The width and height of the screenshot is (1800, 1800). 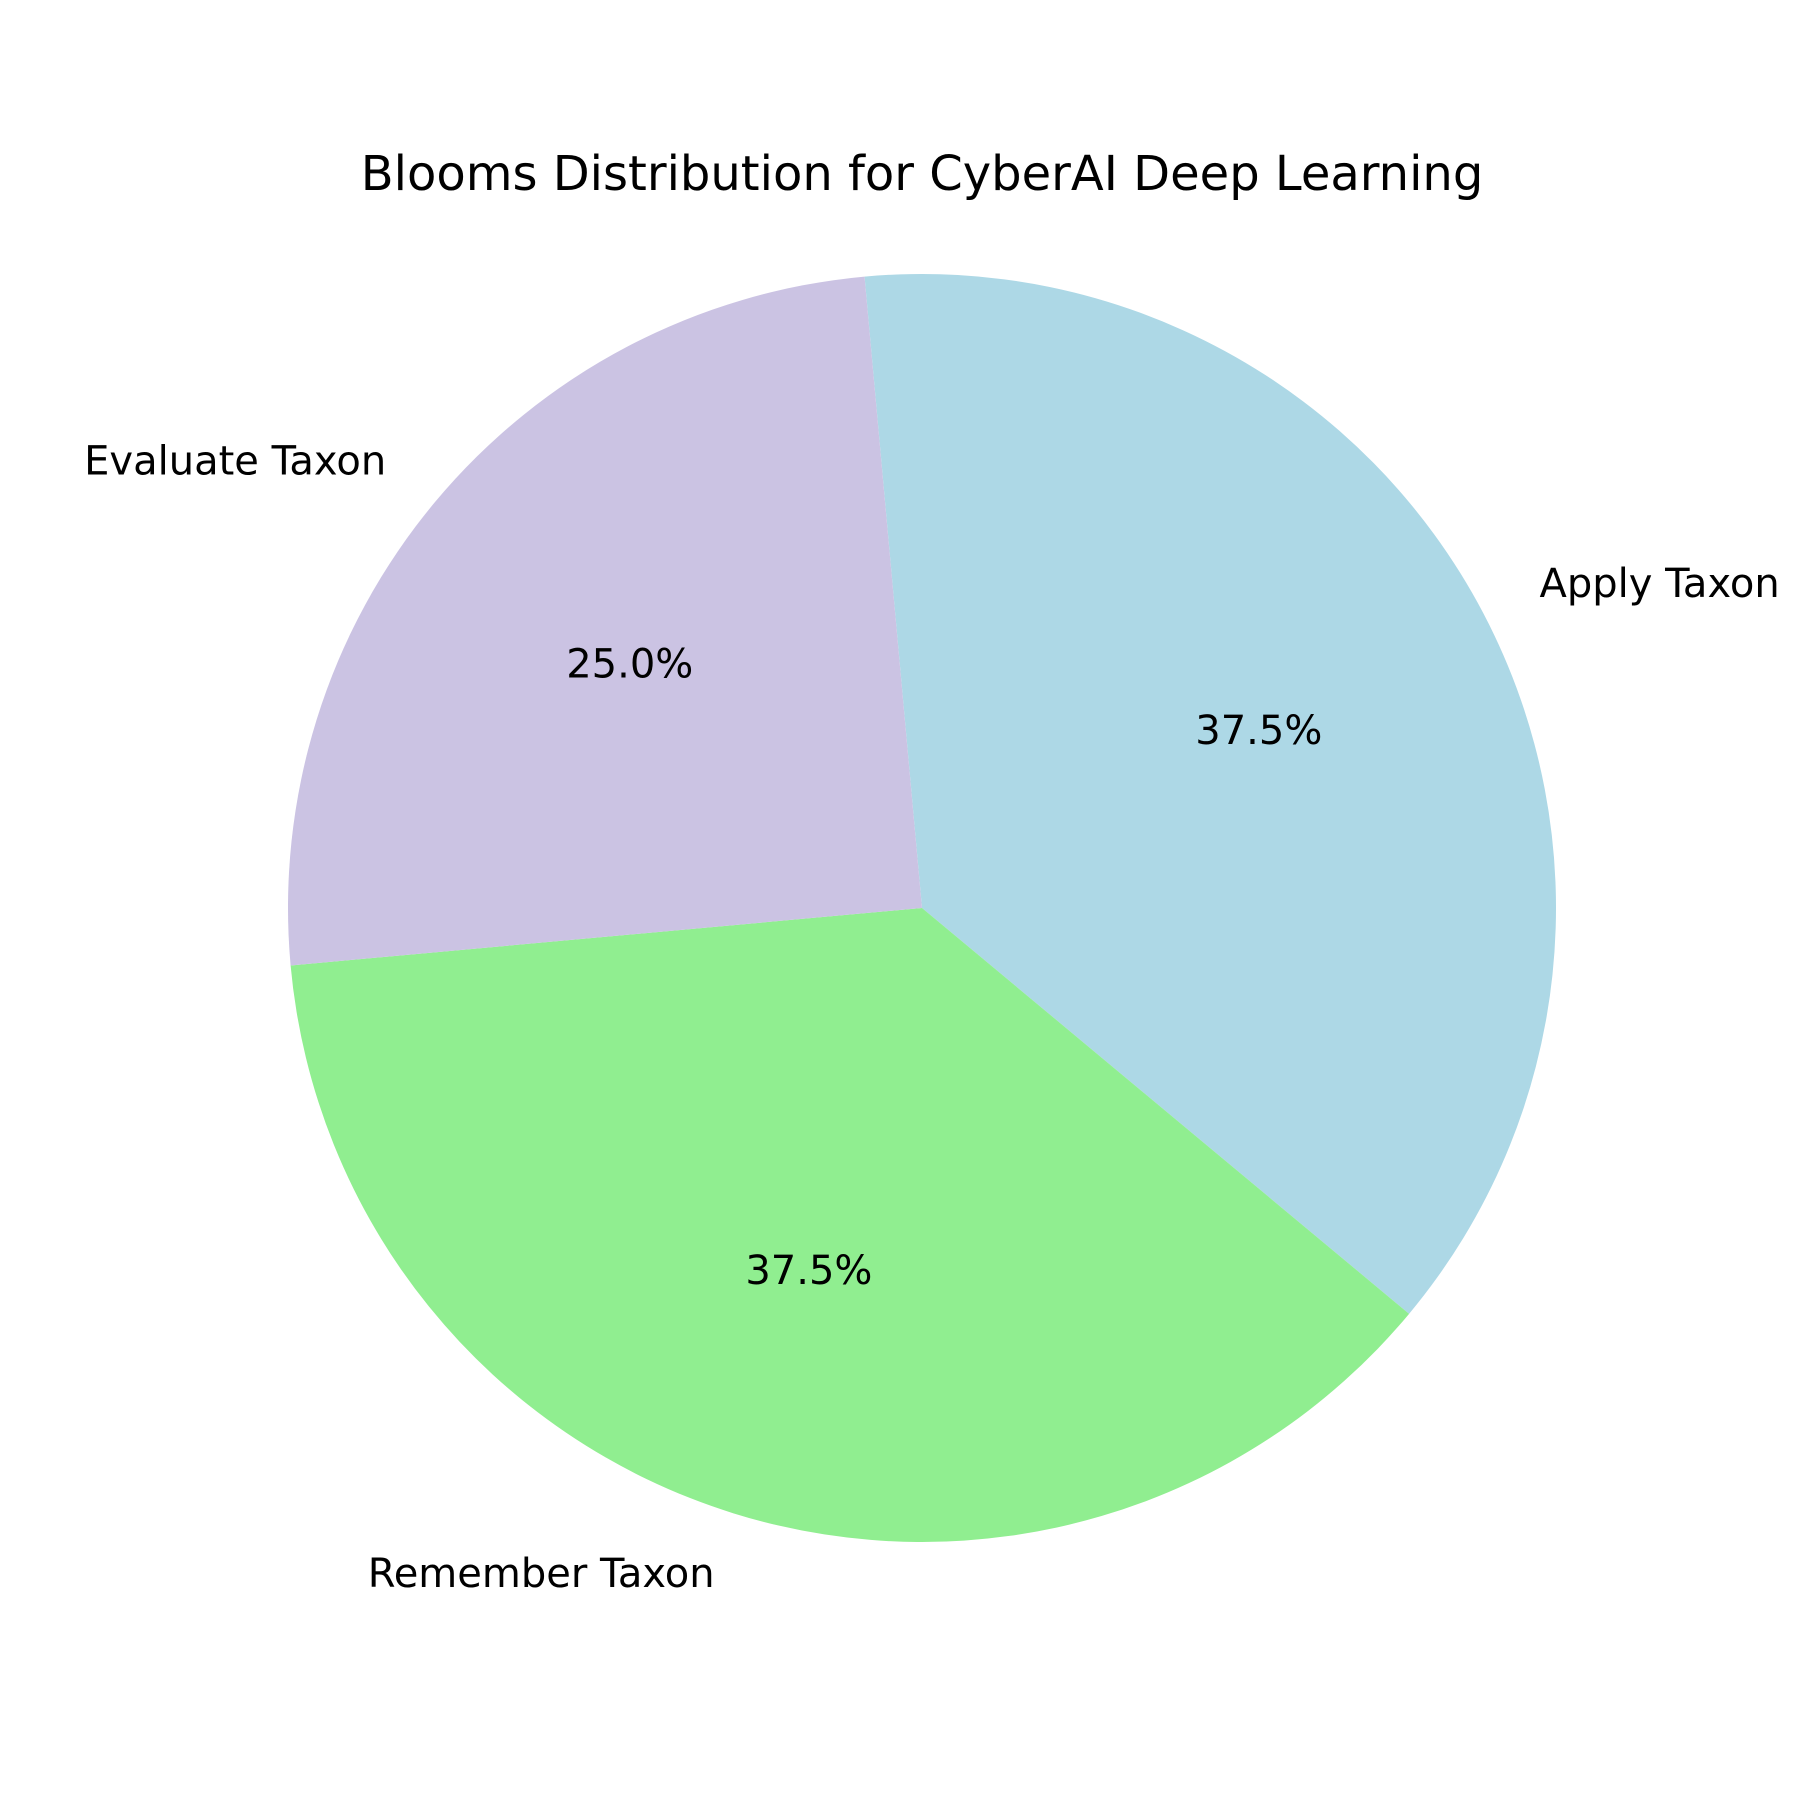 I want to click on pie-category-label-evaluate-taxon: Evaluate Taxon, so click(x=235, y=462).